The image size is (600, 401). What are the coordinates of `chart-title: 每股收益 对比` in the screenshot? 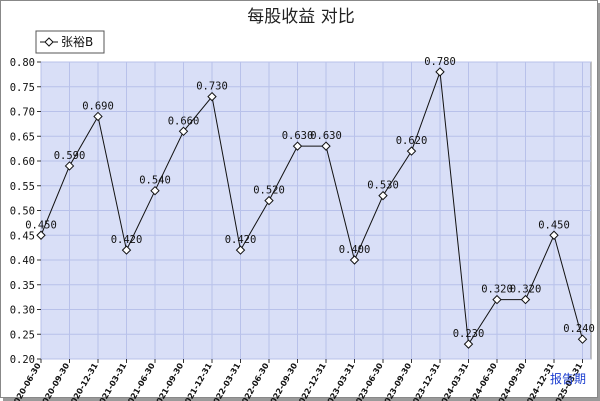 It's located at (300, 17).